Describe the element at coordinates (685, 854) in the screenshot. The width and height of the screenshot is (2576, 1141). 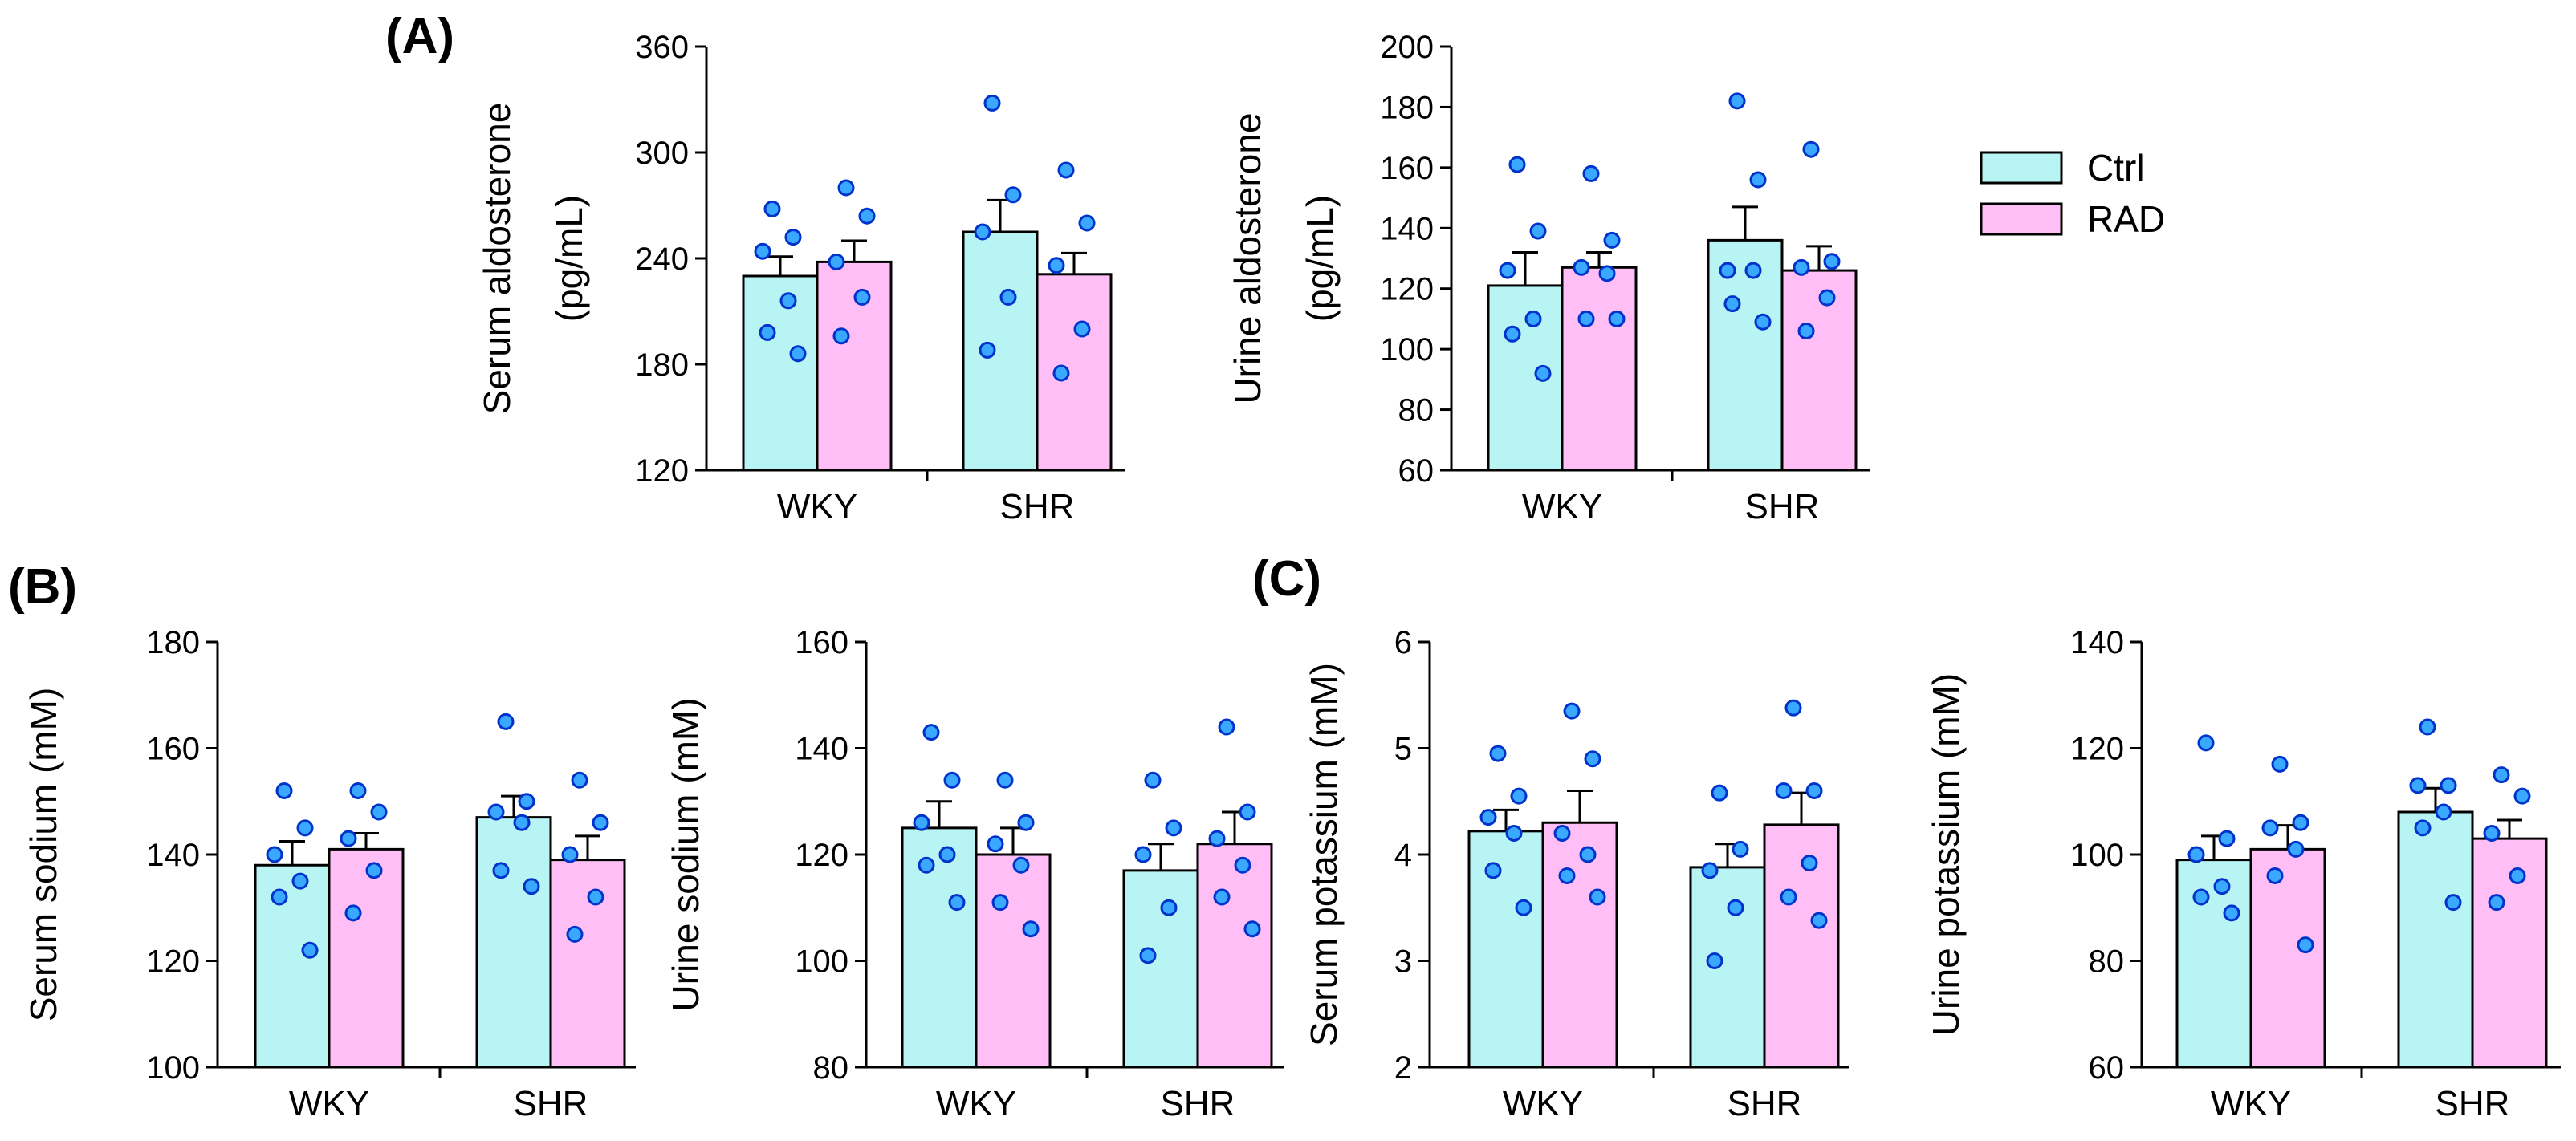
I see `y-axis-label: Urine sodium (mM)` at that location.